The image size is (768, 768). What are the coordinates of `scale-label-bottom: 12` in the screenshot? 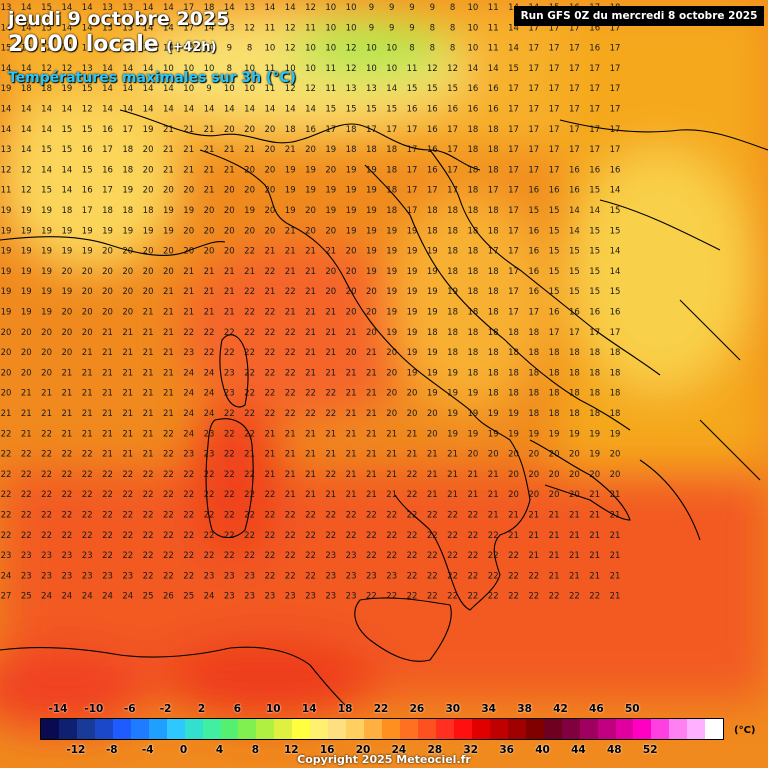 It's located at (291, 750).